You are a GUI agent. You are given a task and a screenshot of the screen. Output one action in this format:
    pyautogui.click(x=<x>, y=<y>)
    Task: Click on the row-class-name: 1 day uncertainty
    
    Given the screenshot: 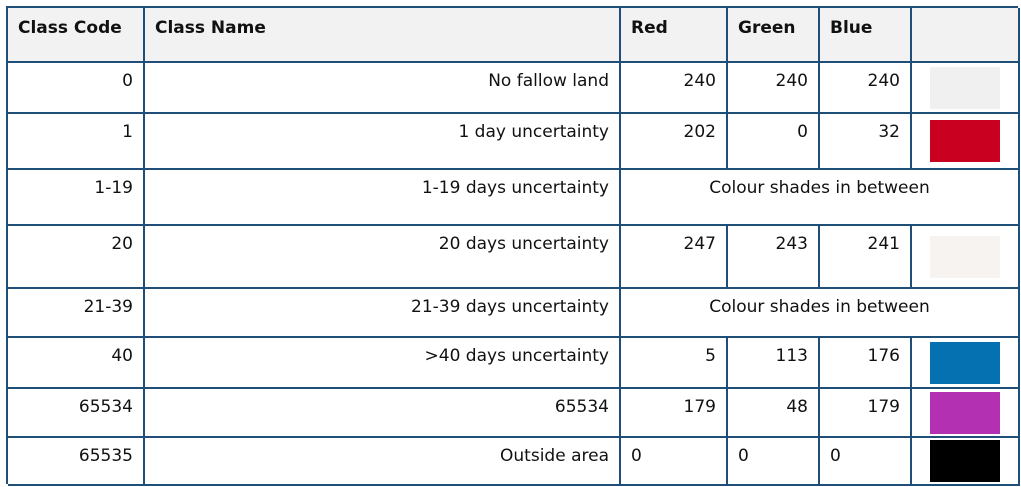 What is the action you would take?
    pyautogui.click(x=383, y=142)
    